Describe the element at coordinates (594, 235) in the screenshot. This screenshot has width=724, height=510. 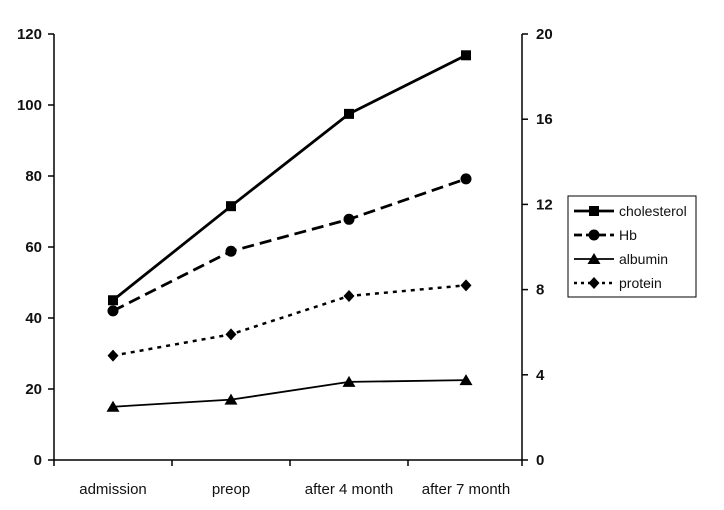
I see `legend-marker-hb` at that location.